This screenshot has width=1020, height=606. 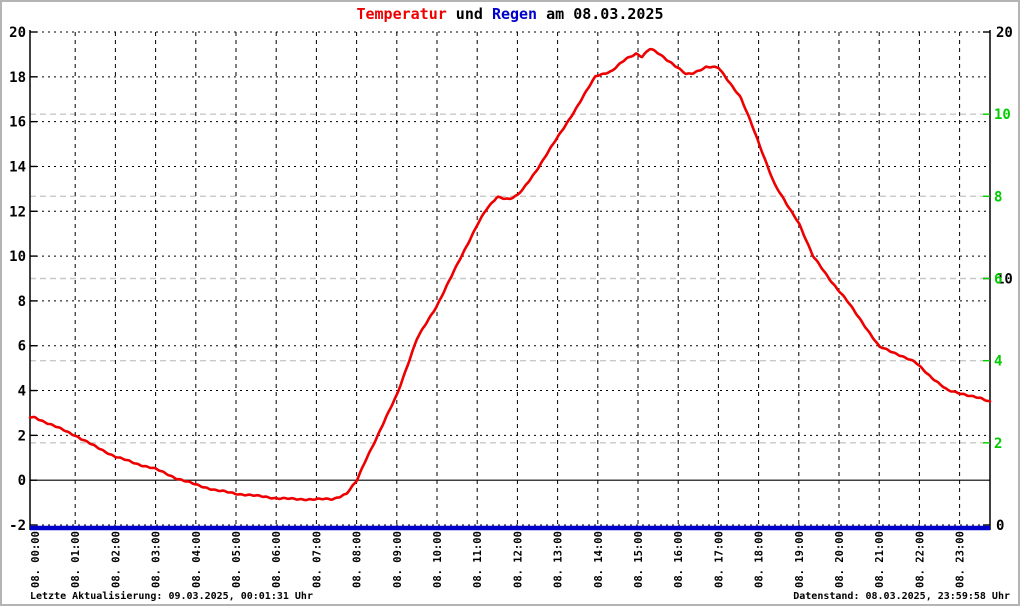 What do you see at coordinates (17, 526) in the screenshot?
I see `left-axis-label: -2` at bounding box center [17, 526].